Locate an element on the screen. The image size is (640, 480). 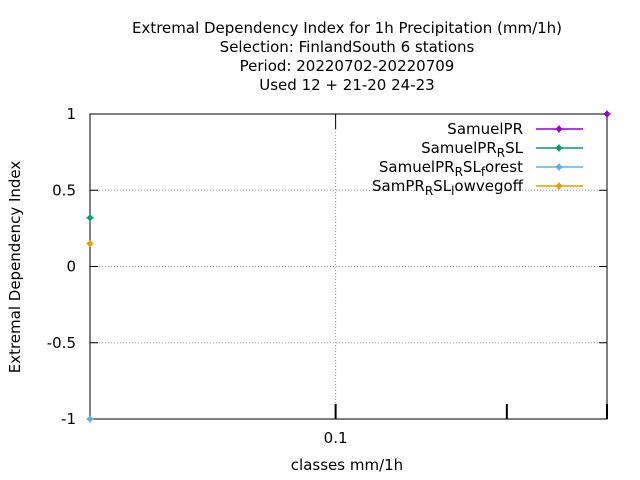
legend-entry: SamuelPRRSL is located at coordinates (502, 149).